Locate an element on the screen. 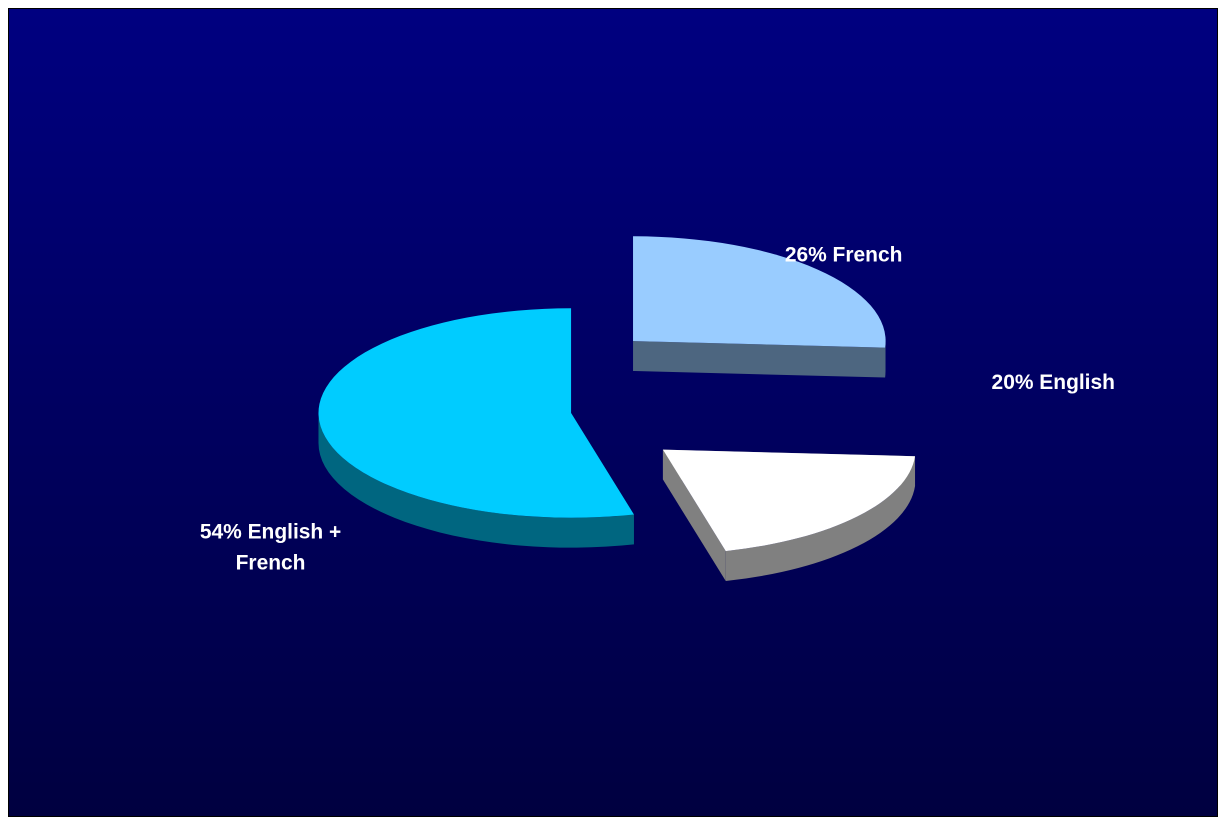 The height and width of the screenshot is (821, 1220). pie-slice-english-french is located at coordinates (476, 428).